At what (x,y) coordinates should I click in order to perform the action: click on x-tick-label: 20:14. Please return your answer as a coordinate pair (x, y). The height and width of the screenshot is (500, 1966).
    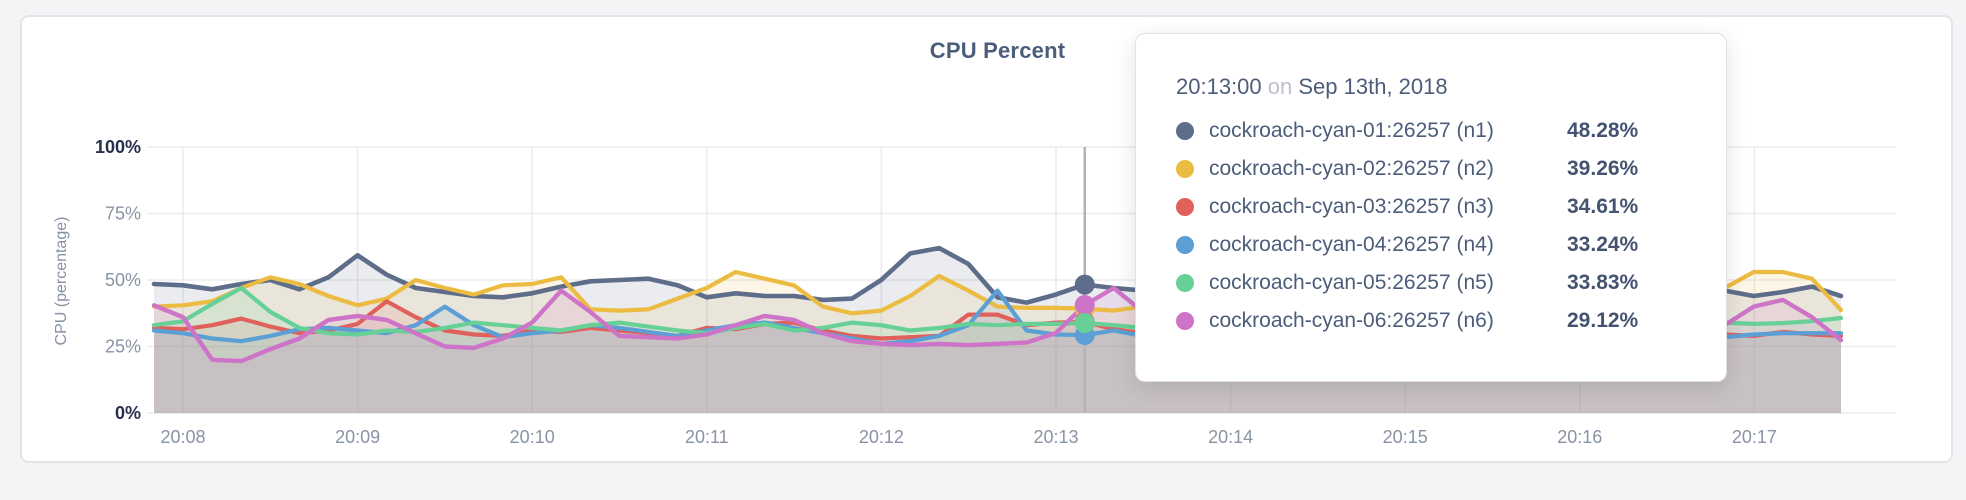
    Looking at the image, I should click on (1230, 437).